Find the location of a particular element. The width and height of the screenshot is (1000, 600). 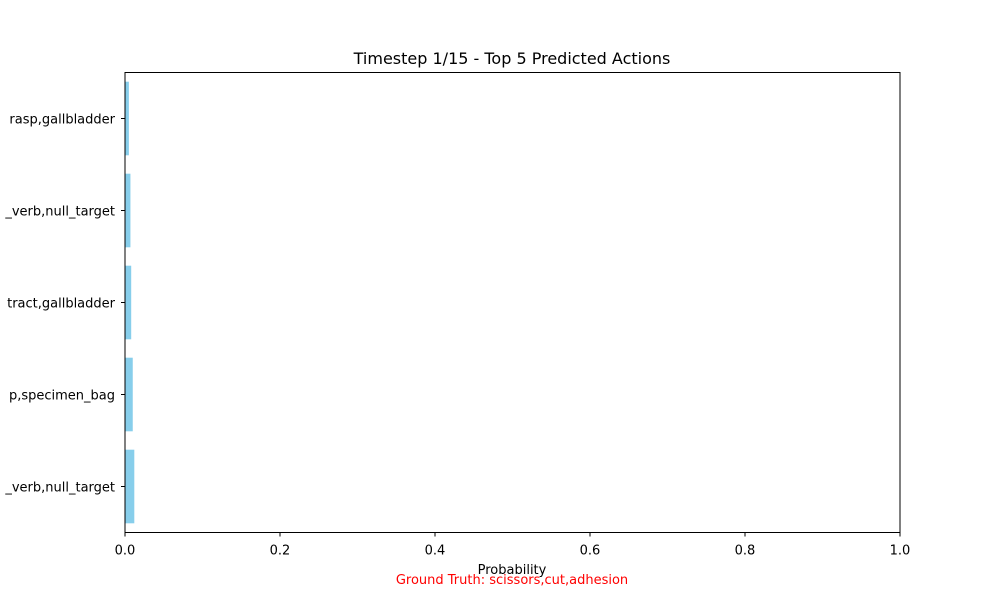

x-tick-label: 0.8 is located at coordinates (745, 551).